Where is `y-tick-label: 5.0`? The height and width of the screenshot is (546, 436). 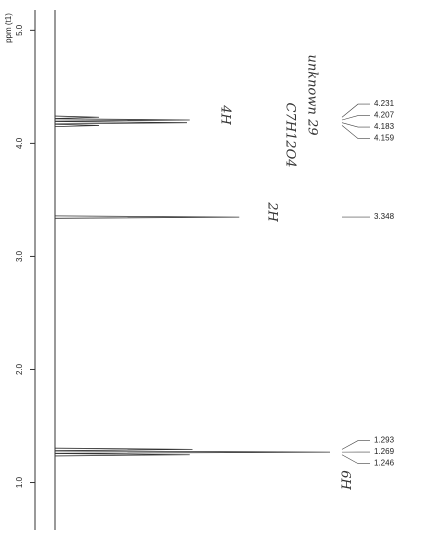
y-tick-label: 5.0 is located at coordinates (19, 30).